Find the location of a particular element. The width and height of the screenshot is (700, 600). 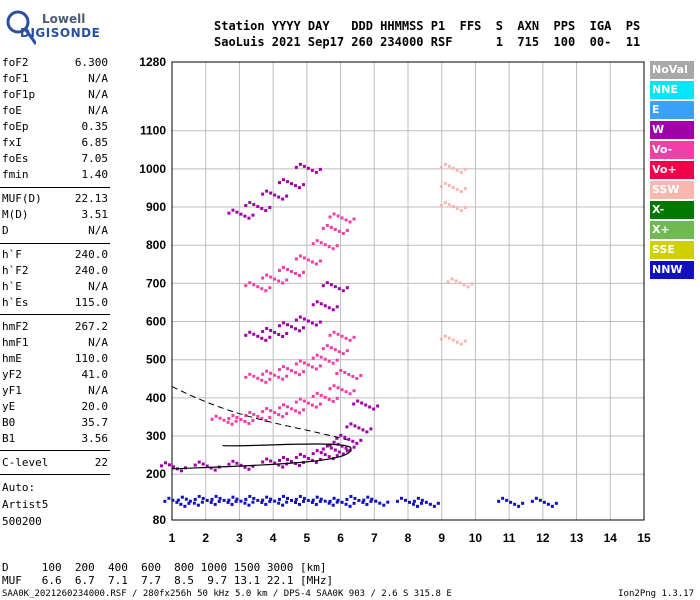

y-tick-label: 500 is located at coordinates (156, 360).